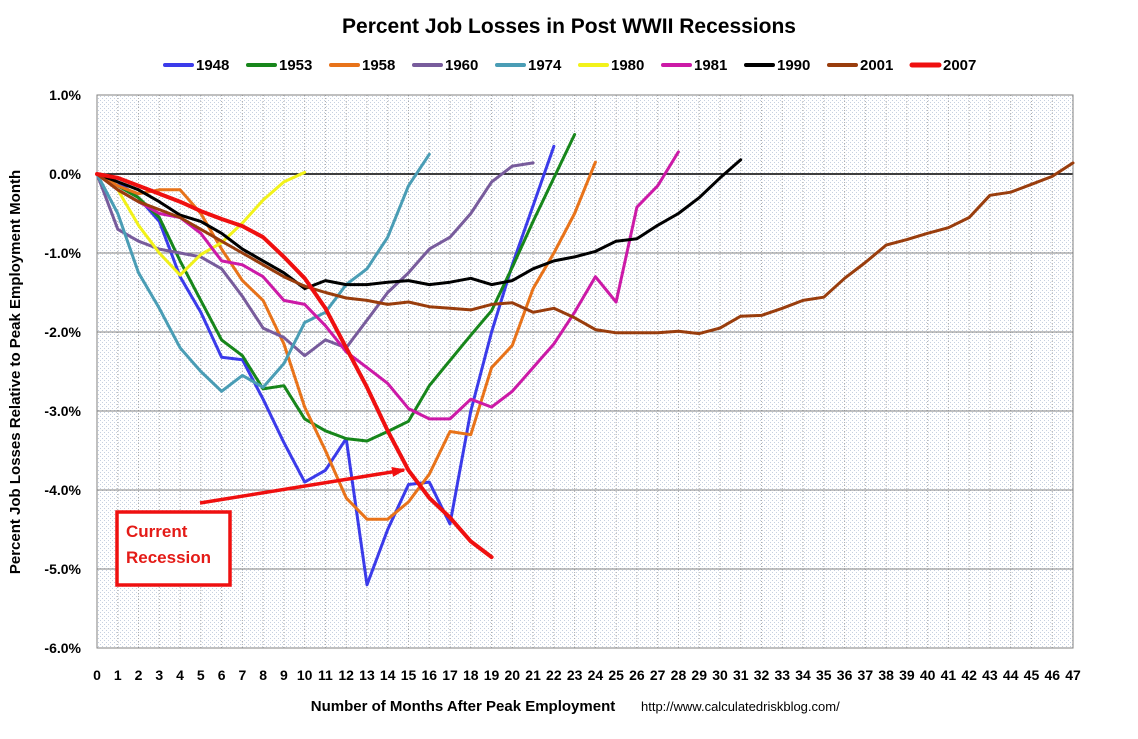 The image size is (1138, 739). What do you see at coordinates (139, 675) in the screenshot?
I see `x-tick-label: 2` at bounding box center [139, 675].